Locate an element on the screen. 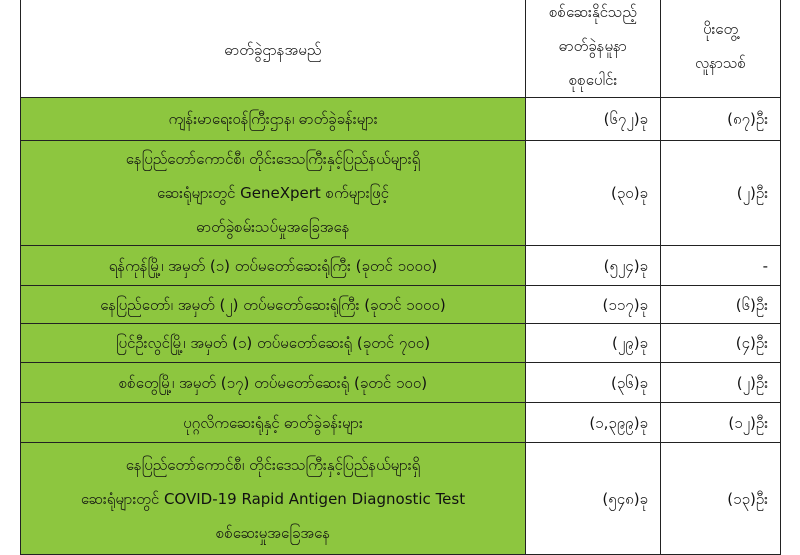  table-cell: - is located at coordinates (720, 265).